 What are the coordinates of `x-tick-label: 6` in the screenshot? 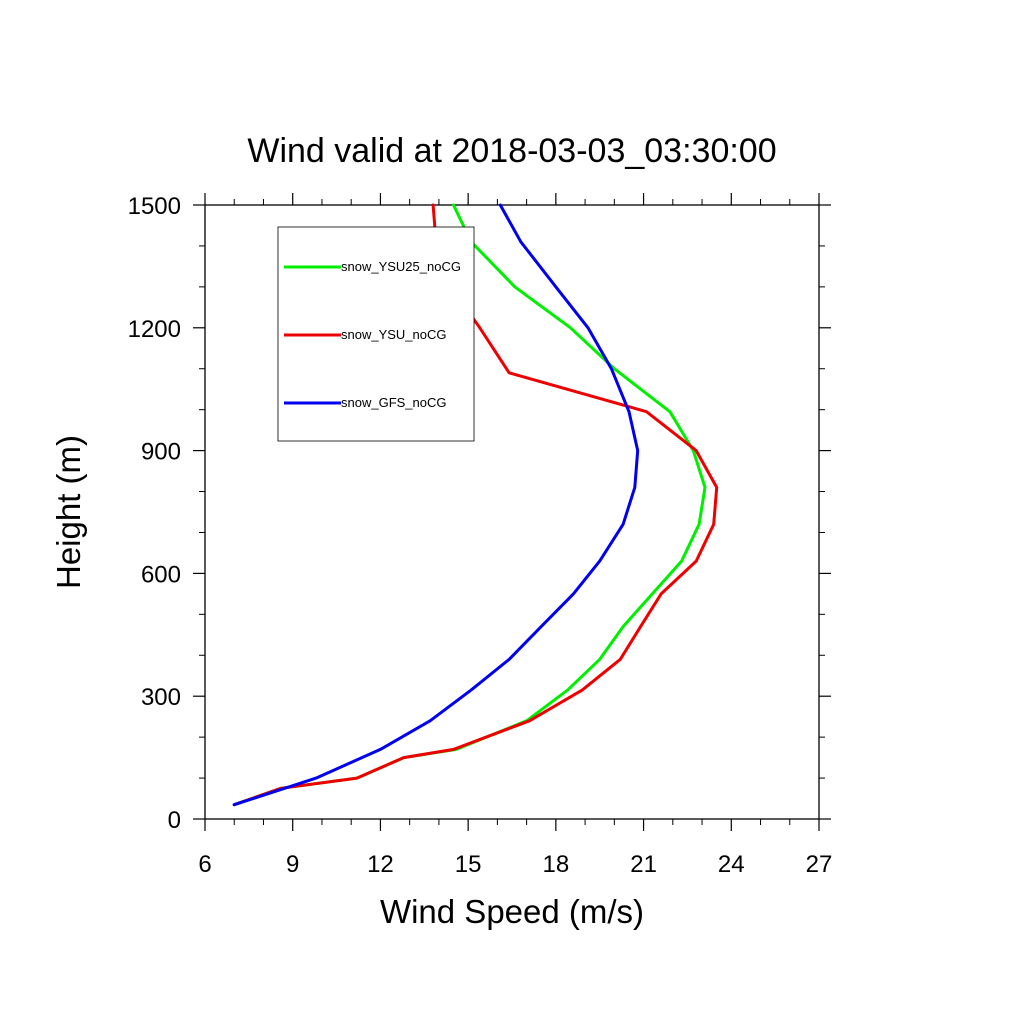 It's located at (204, 864).